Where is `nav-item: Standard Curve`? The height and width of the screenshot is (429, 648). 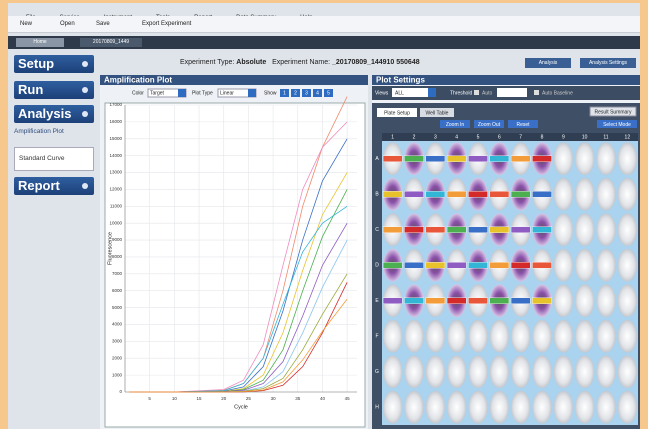 nav-item: Standard Curve is located at coordinates (54, 159).